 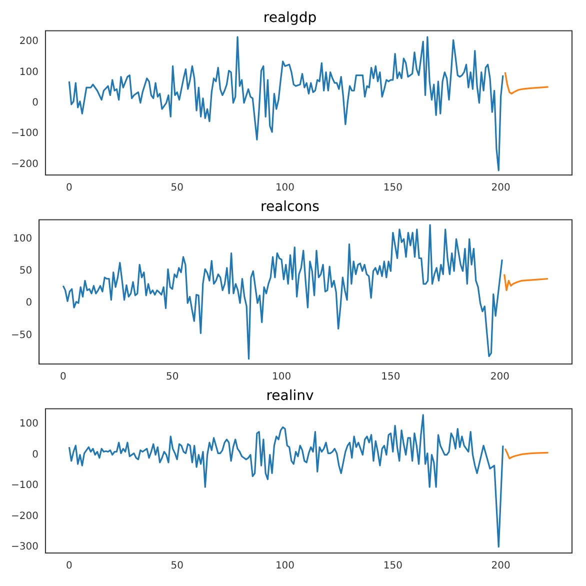 What do you see at coordinates (290, 207) in the screenshot?
I see `chart-title: realcons` at bounding box center [290, 207].